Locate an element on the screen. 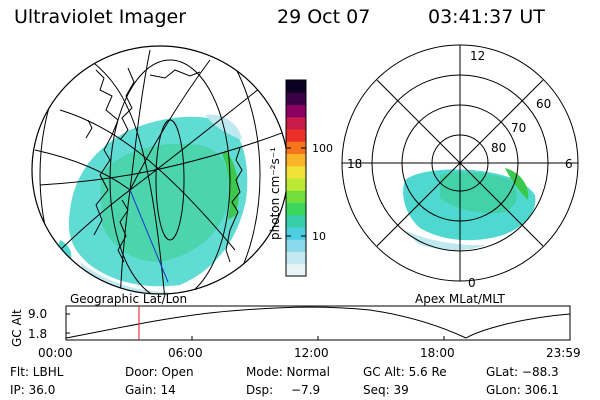 This screenshot has height=400, width=600. glat-info: GLat: −88.3 is located at coordinates (522, 372).